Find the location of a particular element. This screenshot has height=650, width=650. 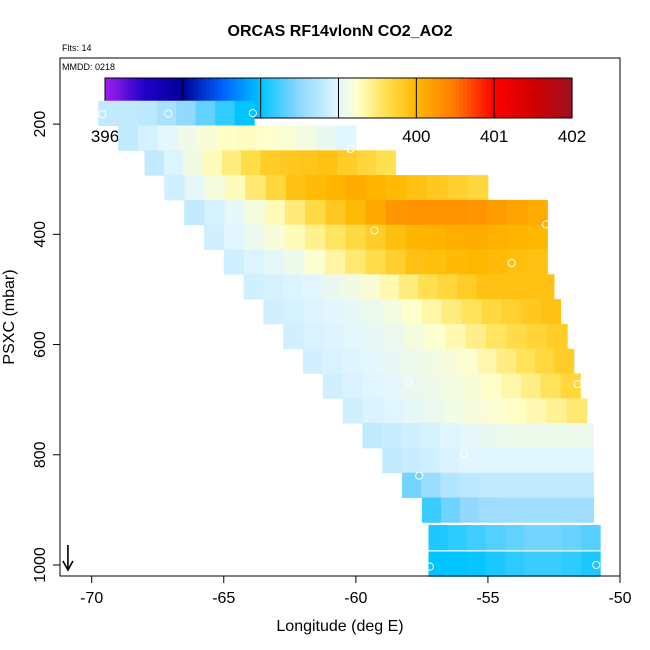

x-tick-label: -60 is located at coordinates (355, 598).